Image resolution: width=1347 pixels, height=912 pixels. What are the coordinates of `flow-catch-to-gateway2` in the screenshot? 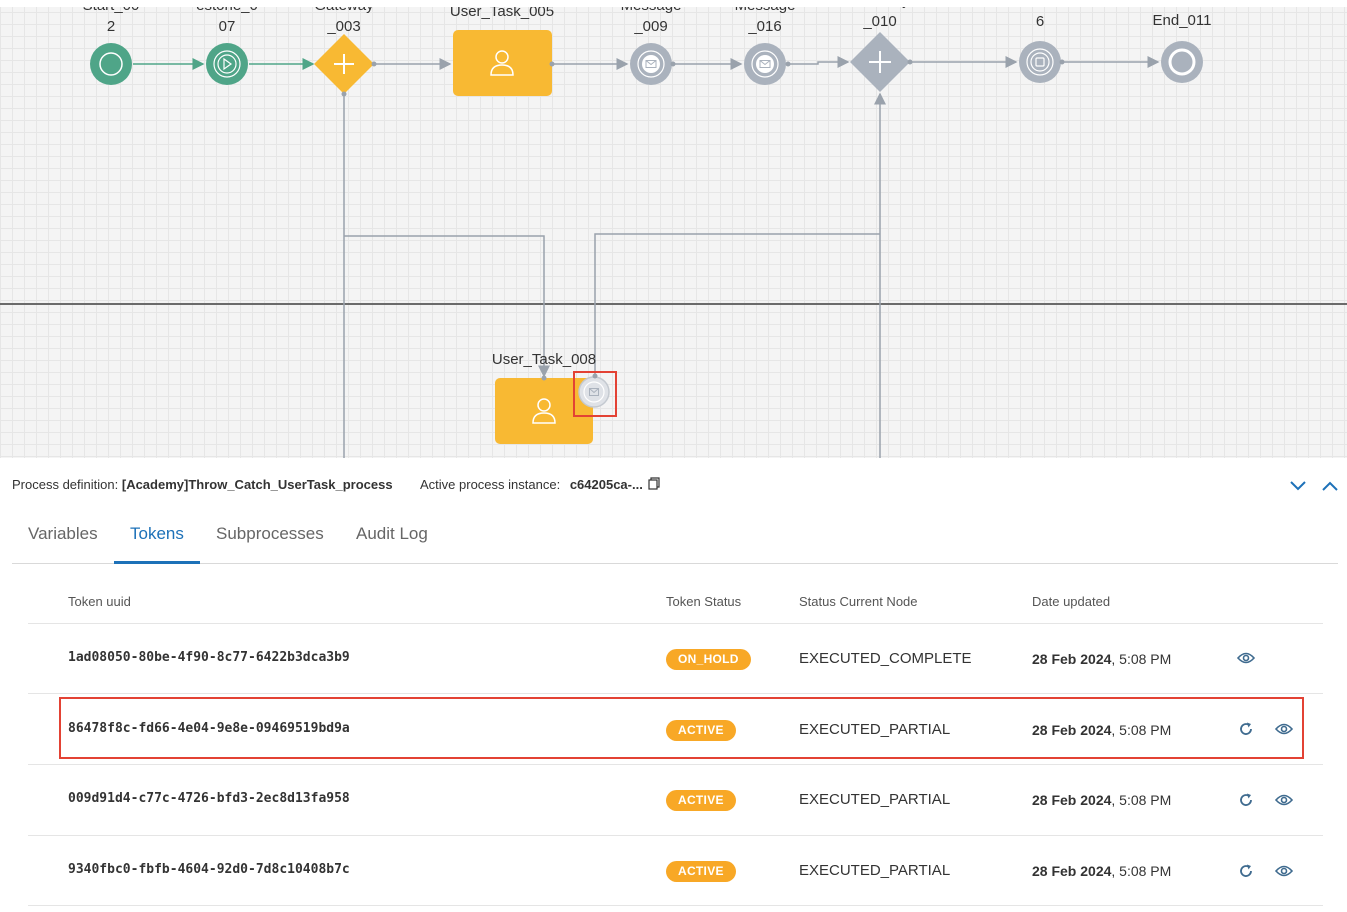 It's located at (737, 304).